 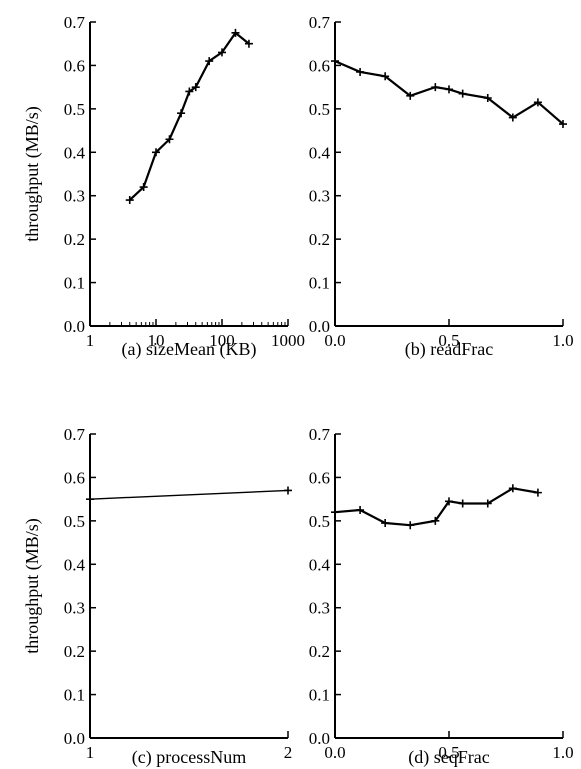 I want to click on x-tick-label: 100, so click(x=222, y=340).